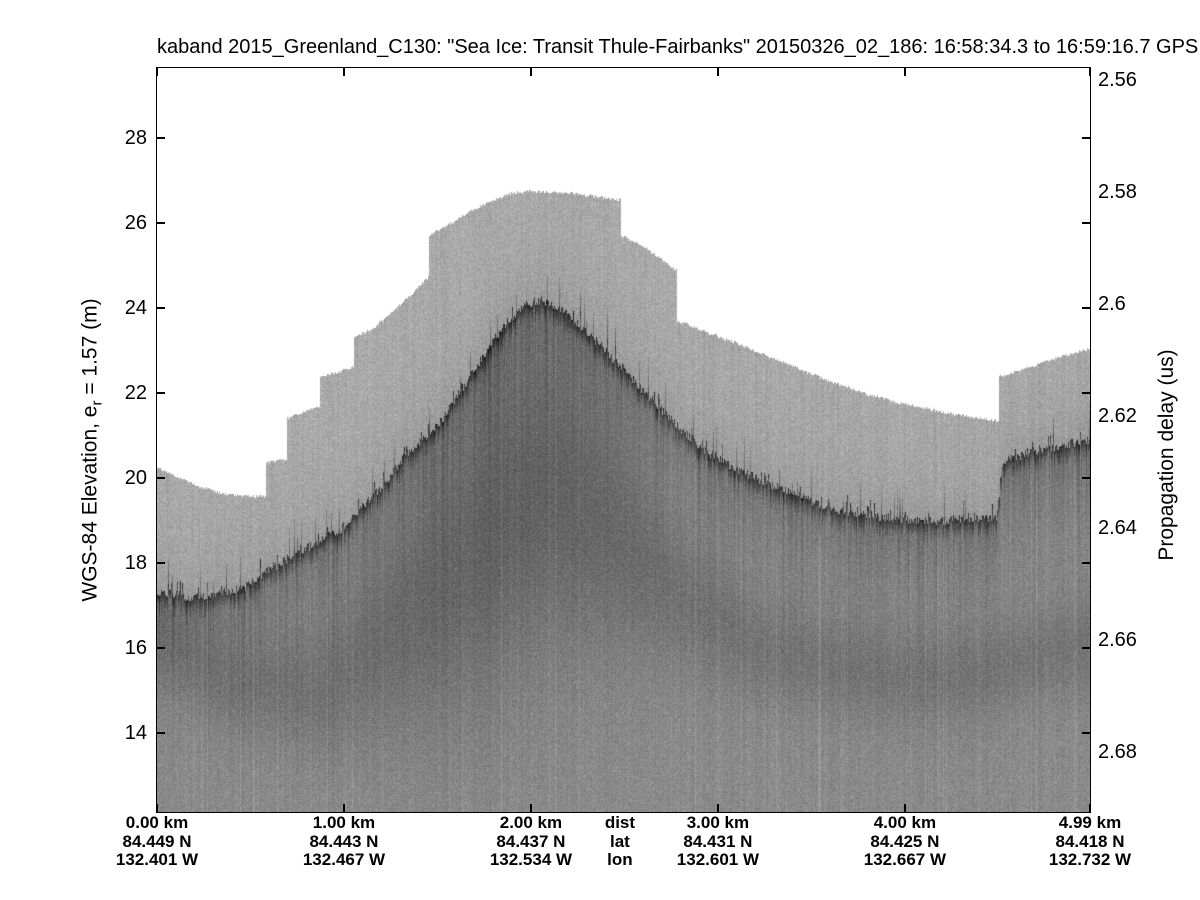 The width and height of the screenshot is (1200, 900). Describe the element at coordinates (1090, 822) in the screenshot. I see `x-axis-group-dist: 4.99 km` at that location.